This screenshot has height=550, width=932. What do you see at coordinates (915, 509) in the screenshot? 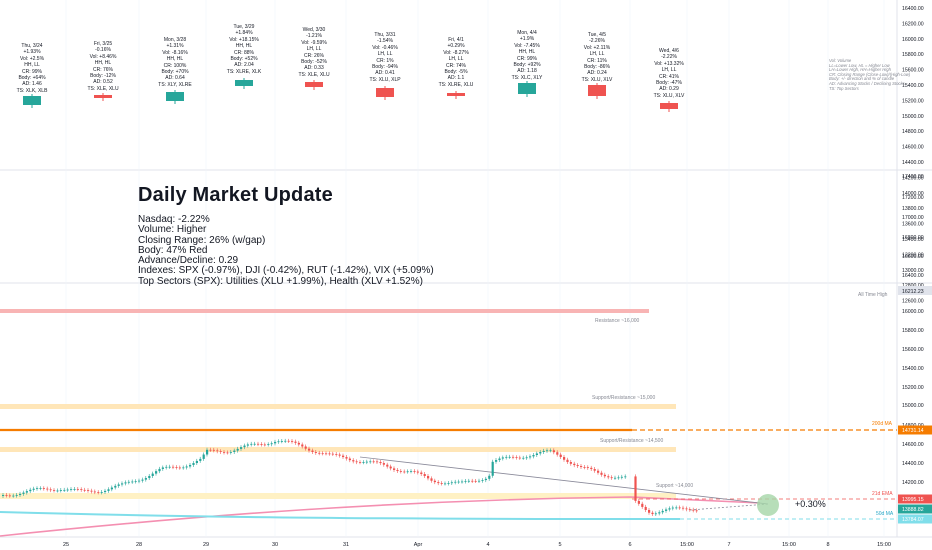
I see `last-price-box` at bounding box center [915, 509].